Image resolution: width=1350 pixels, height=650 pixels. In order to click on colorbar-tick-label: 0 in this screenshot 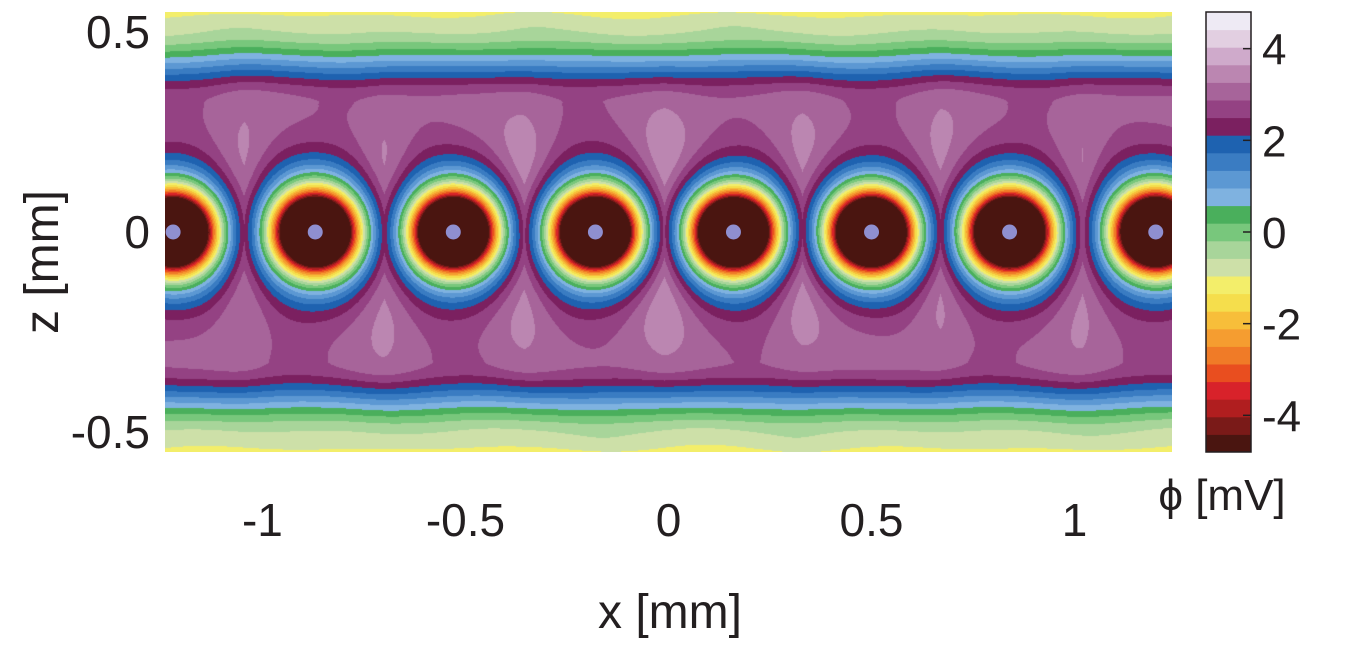, I will do `click(1274, 233)`.